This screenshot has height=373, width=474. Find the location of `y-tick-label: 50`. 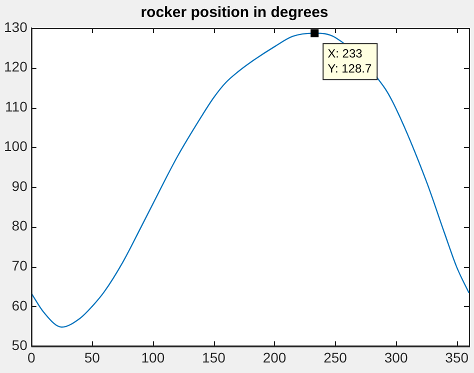

y-tick-label: 50 is located at coordinates (20, 345).